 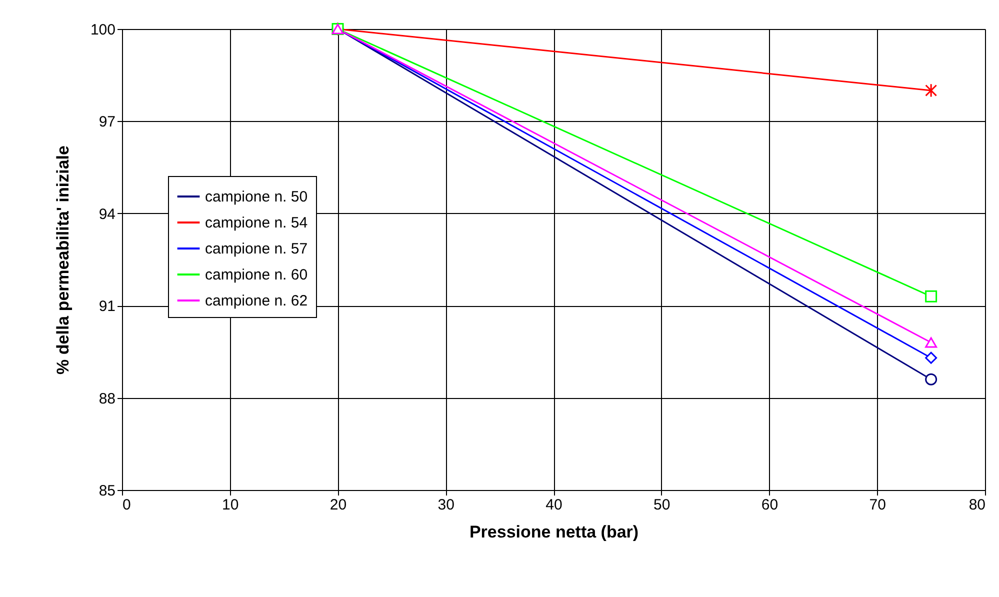 I want to click on x-tick-label: 40, so click(x=554, y=505).